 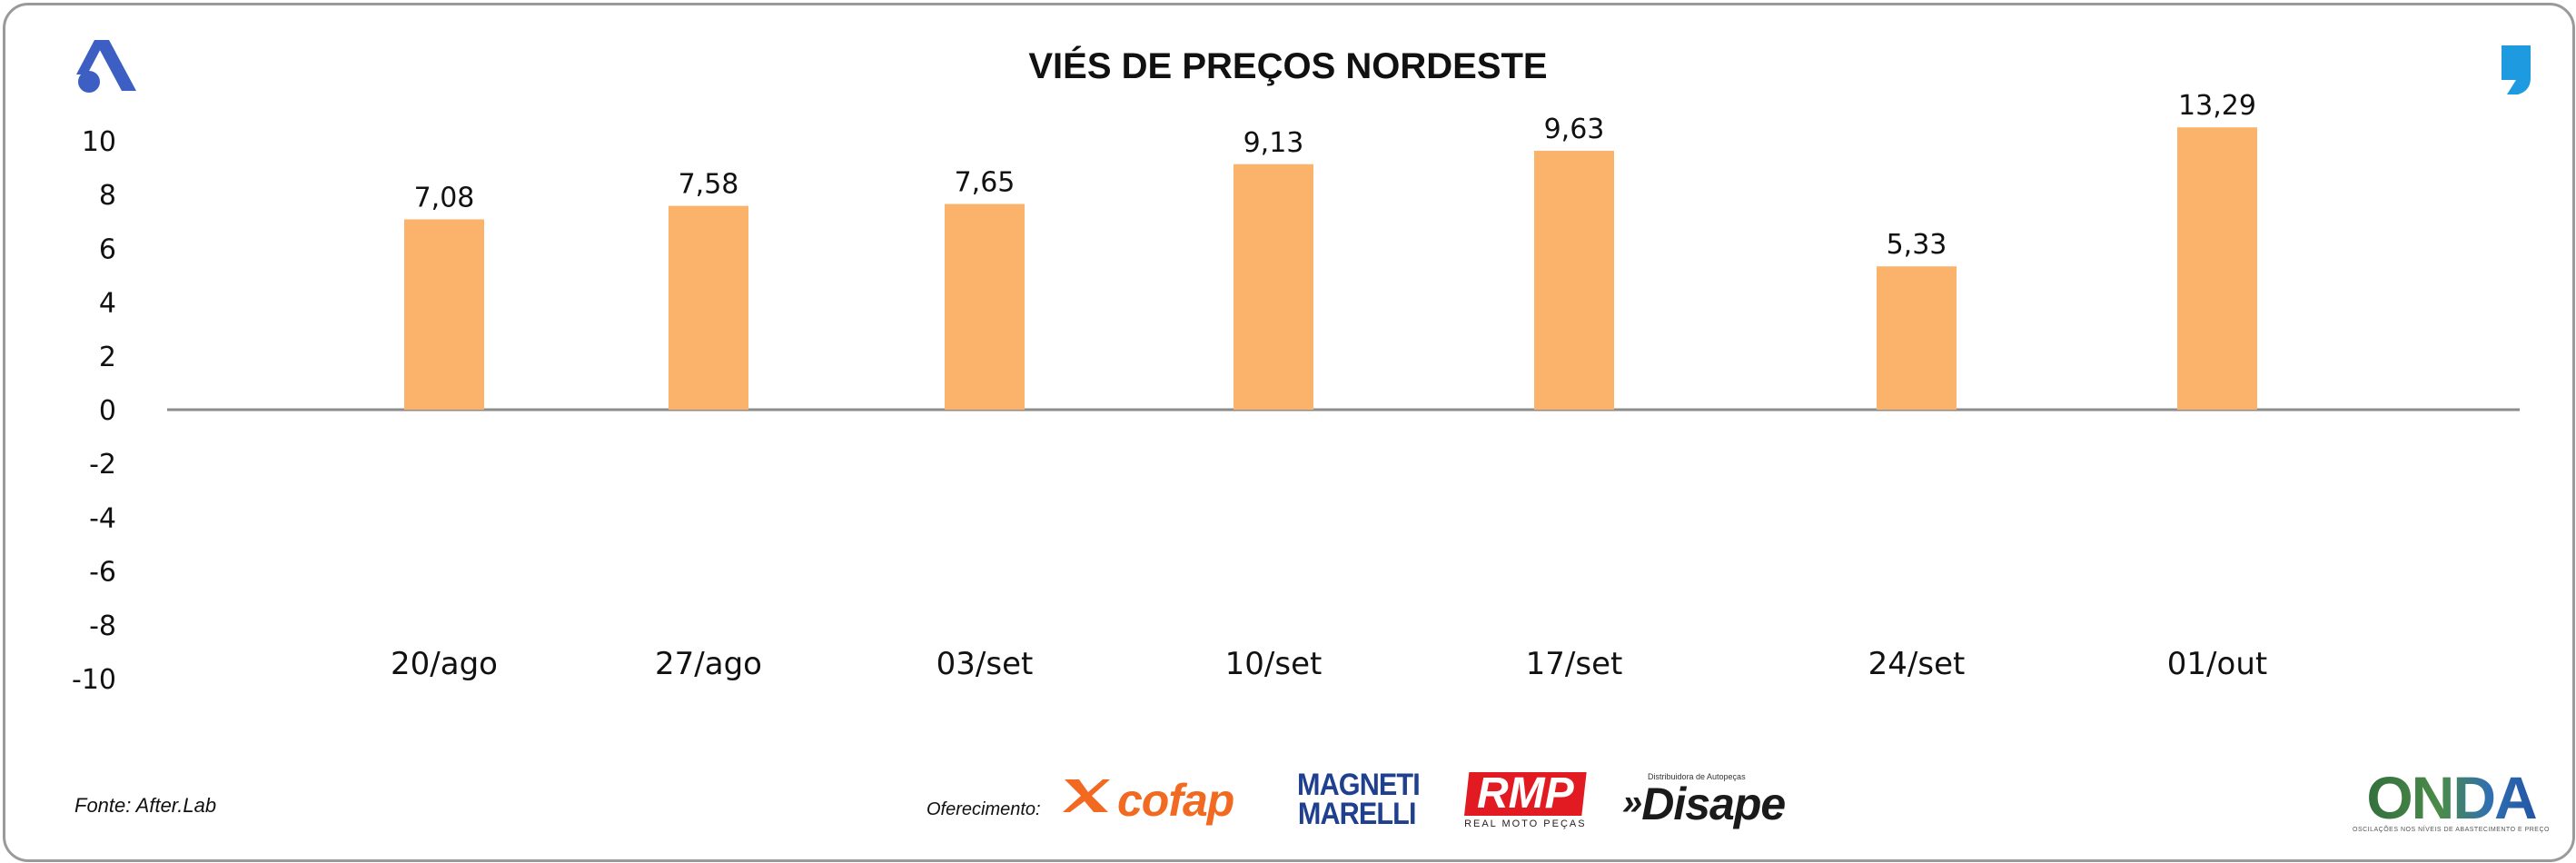 What do you see at coordinates (1525, 823) in the screenshot?
I see `rmp-subtitle: REAL MOTO PEÇAS` at bounding box center [1525, 823].